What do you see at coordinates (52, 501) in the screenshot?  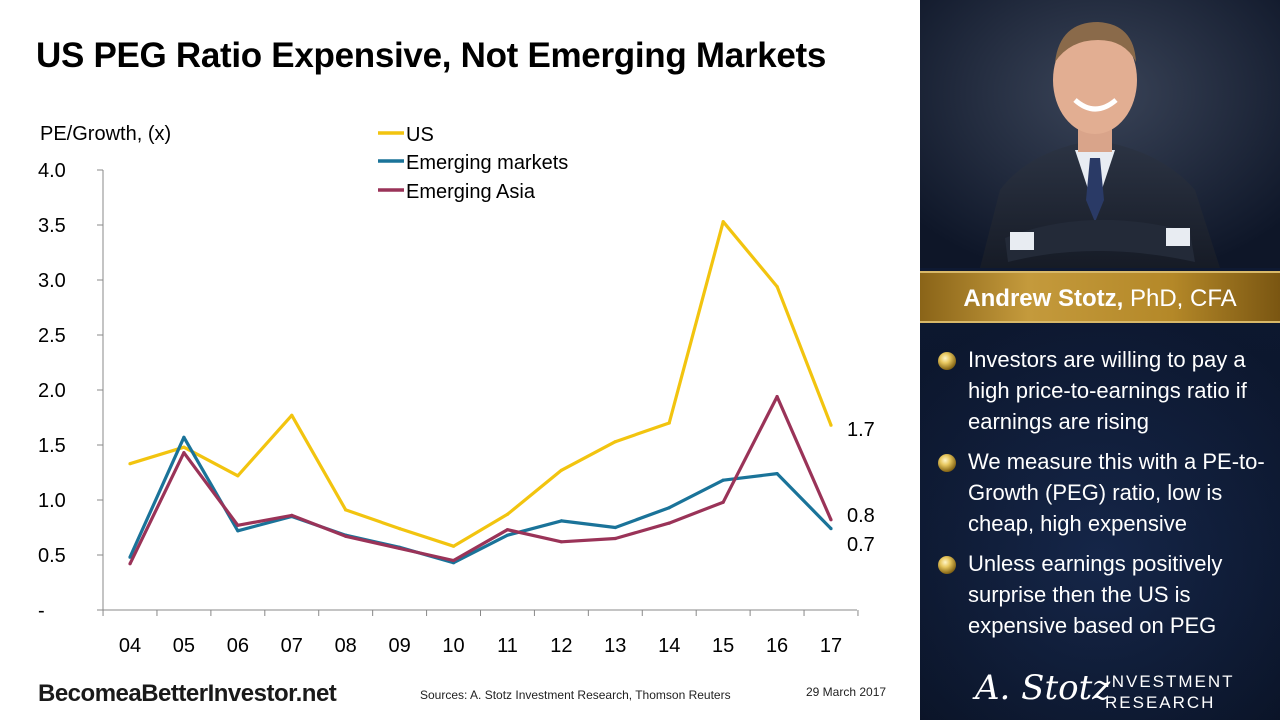 I see `y-tick-label: 1.0` at bounding box center [52, 501].